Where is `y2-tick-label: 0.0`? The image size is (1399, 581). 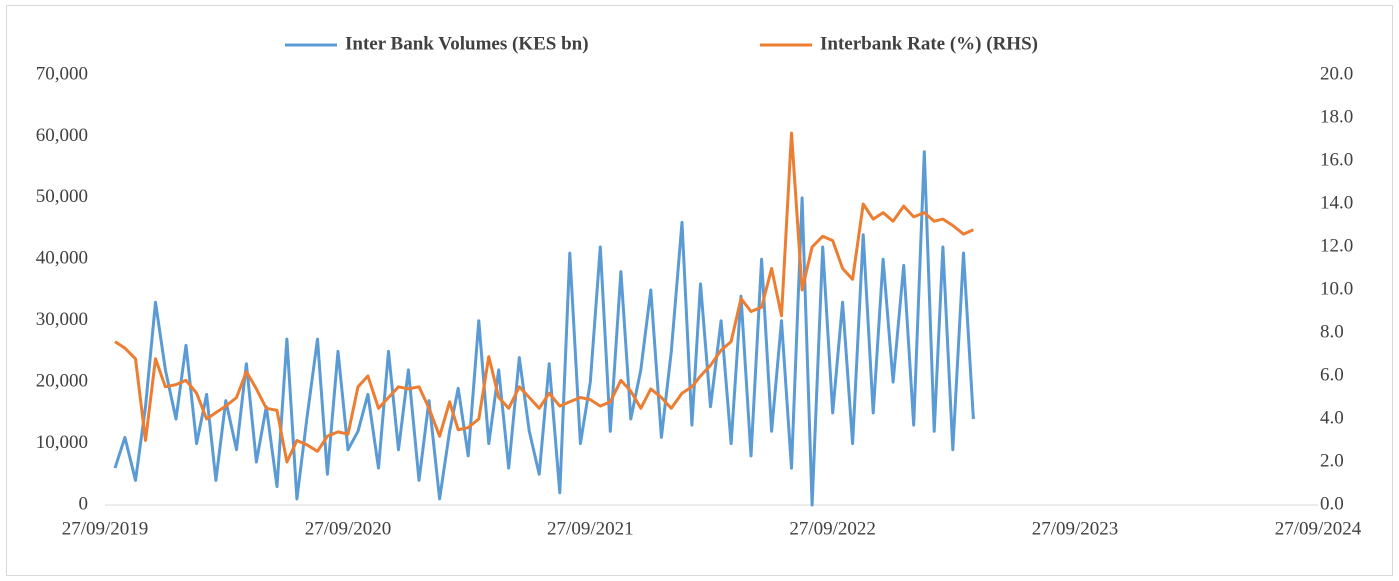 y2-tick-label: 0.0 is located at coordinates (1332, 503).